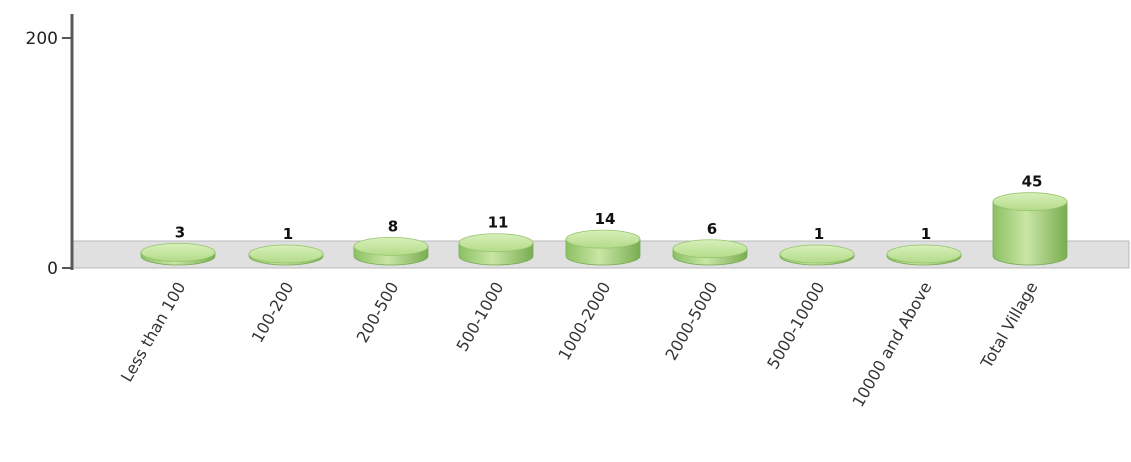 This screenshot has height=462, width=1131. I want to click on value-label-6: 1, so click(819, 234).